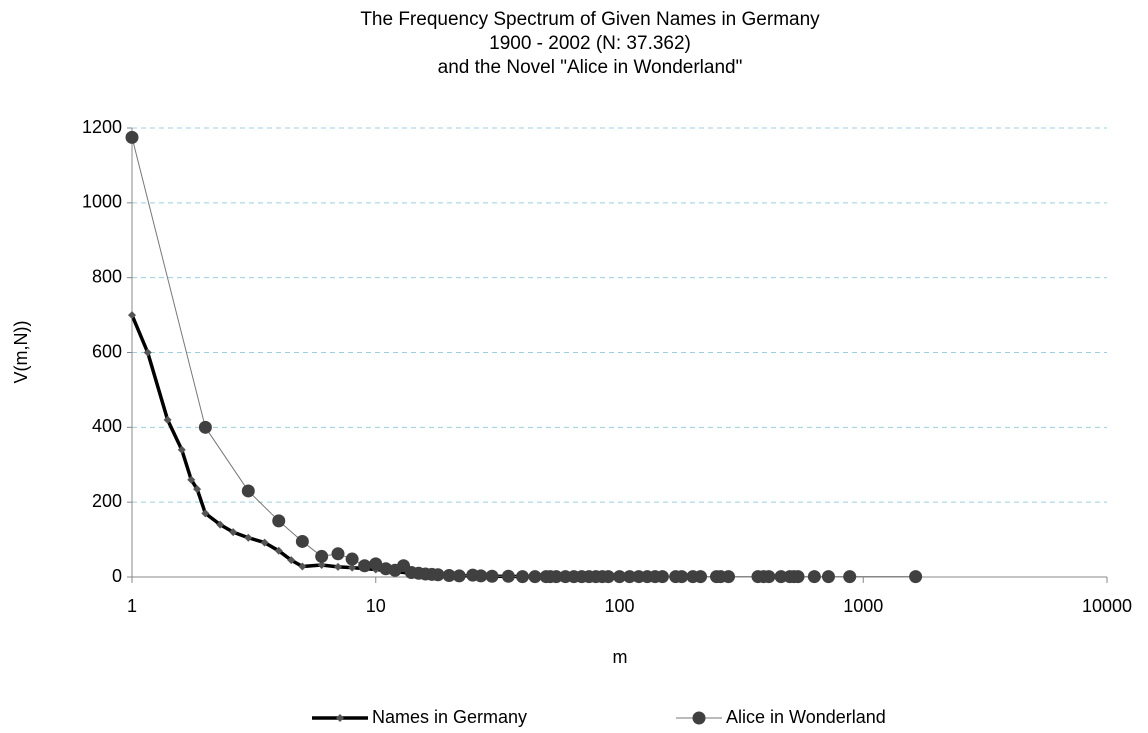 This screenshot has height=733, width=1148. What do you see at coordinates (107, 426) in the screenshot?
I see `y-tick-label: 400` at bounding box center [107, 426].